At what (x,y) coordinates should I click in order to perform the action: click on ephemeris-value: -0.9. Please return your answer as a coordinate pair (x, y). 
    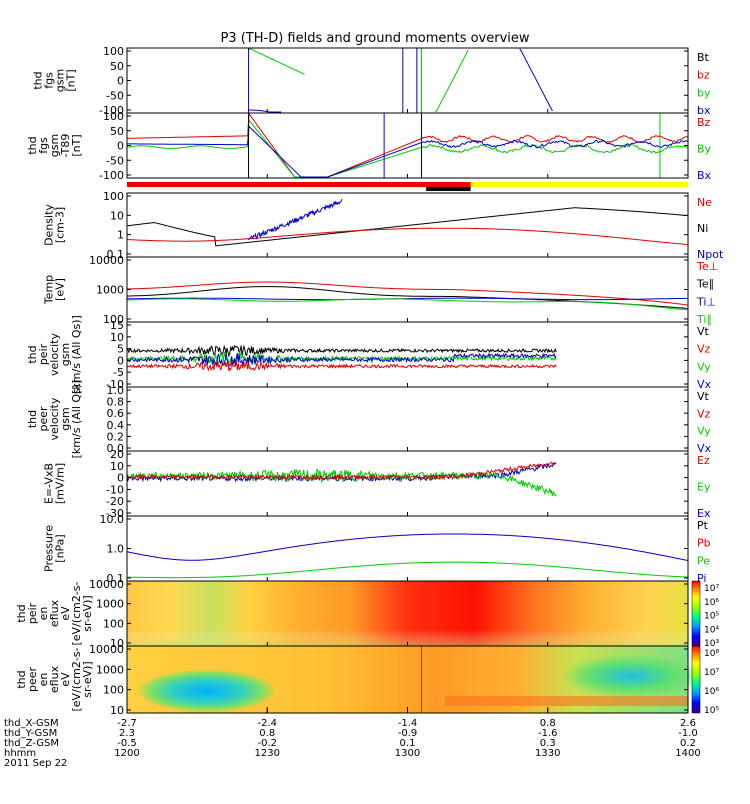
    Looking at the image, I should click on (408, 733).